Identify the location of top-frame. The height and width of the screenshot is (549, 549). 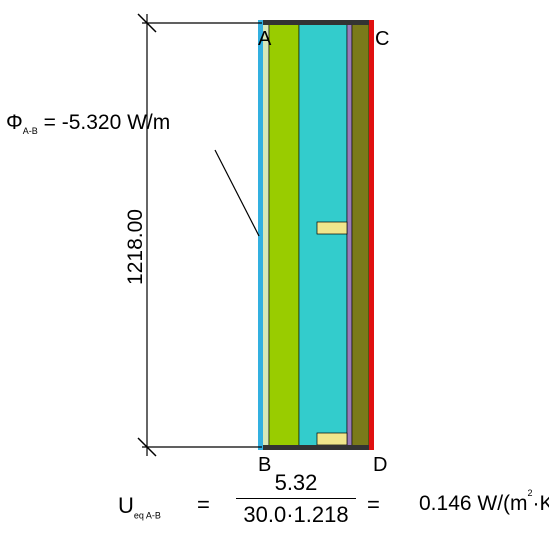
(316, 22).